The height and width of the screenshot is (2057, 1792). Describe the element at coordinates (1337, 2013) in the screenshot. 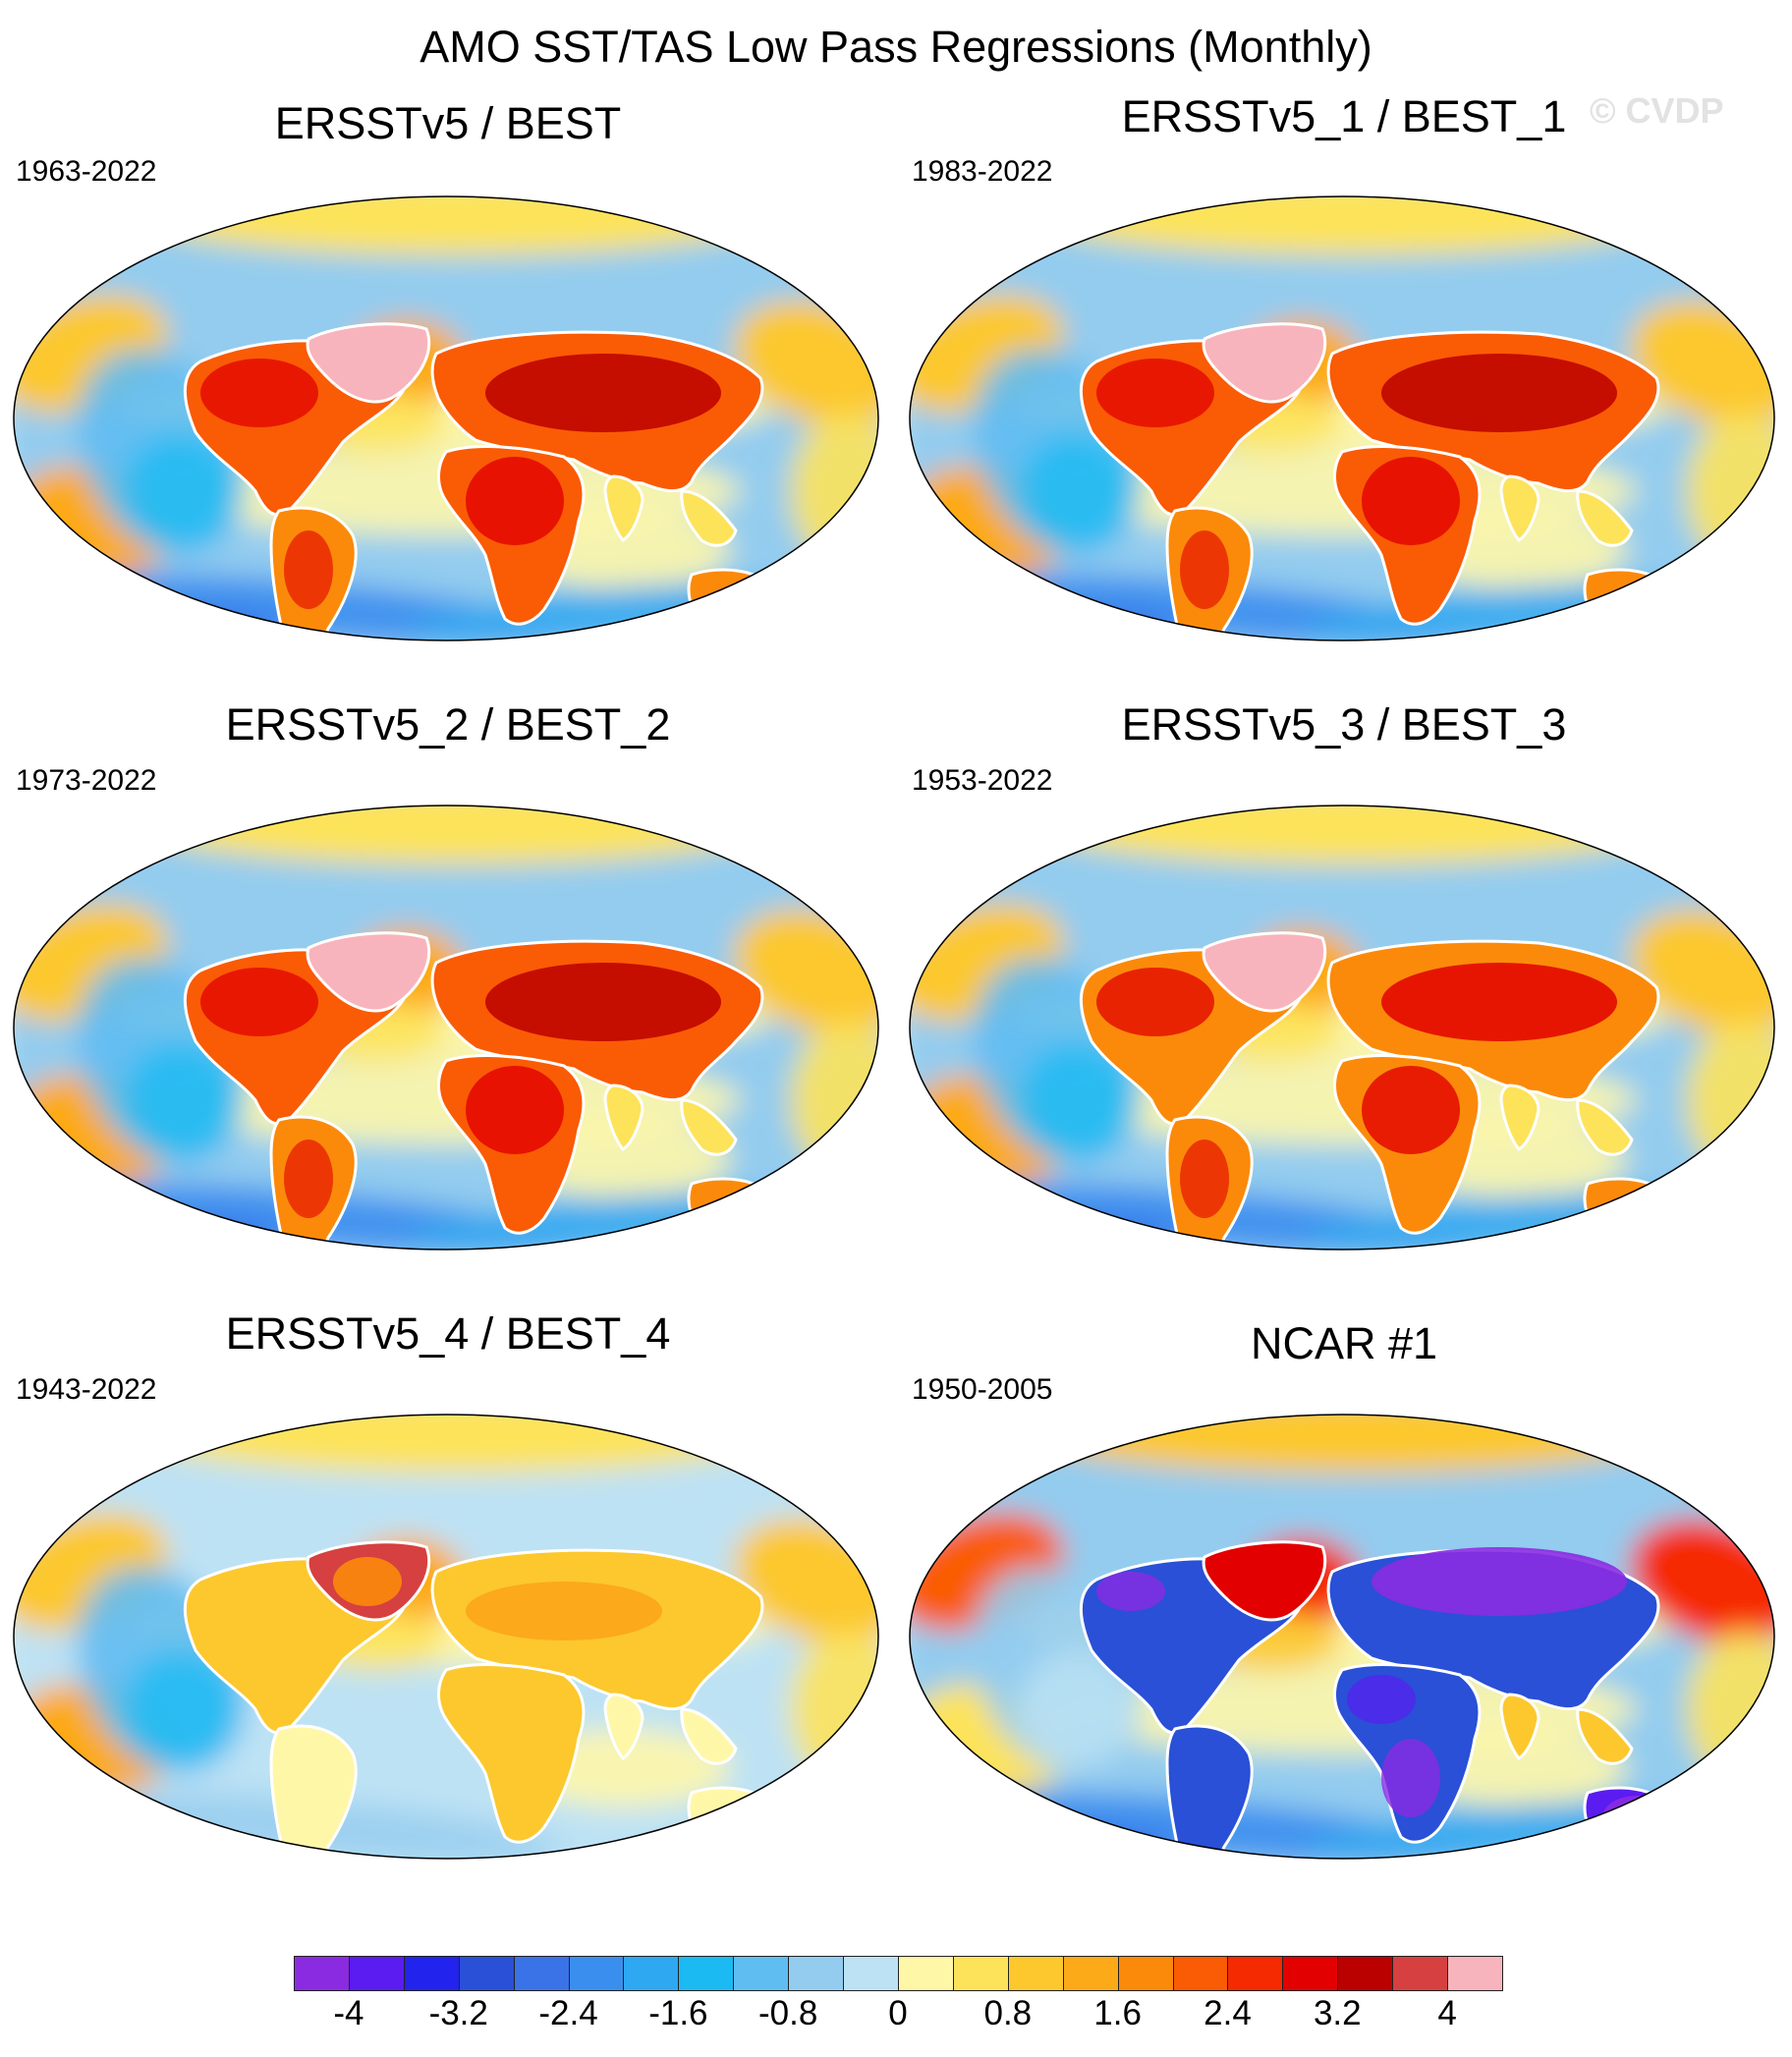

I see `colorbar-tick-label: 3.2` at that location.